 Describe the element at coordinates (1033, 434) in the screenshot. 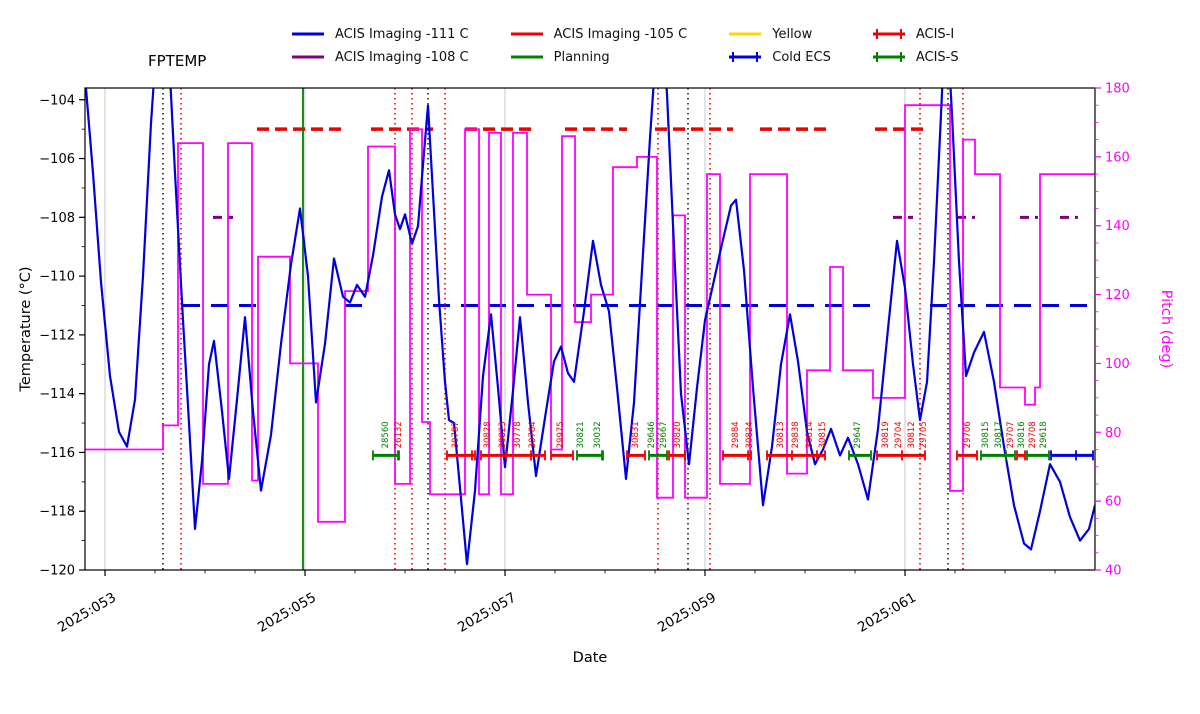

I see `obsid-label: 29708` at that location.